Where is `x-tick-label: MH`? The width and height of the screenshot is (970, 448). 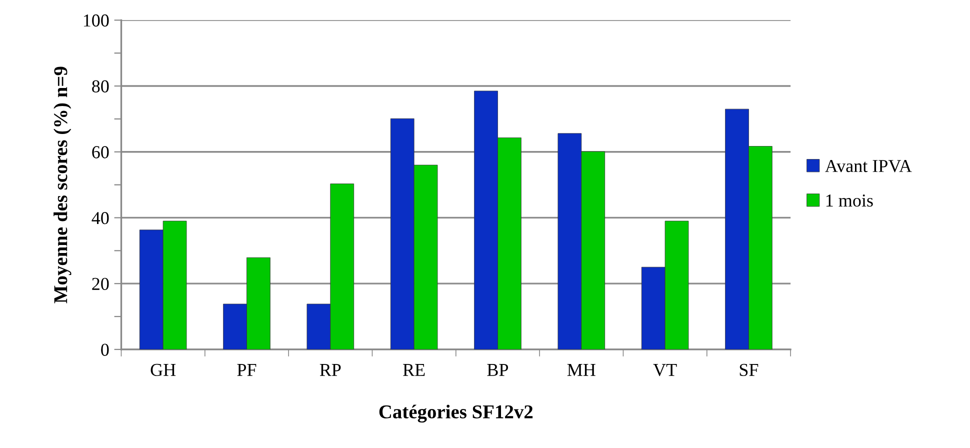
x-tick-label: MH is located at coordinates (581, 370).